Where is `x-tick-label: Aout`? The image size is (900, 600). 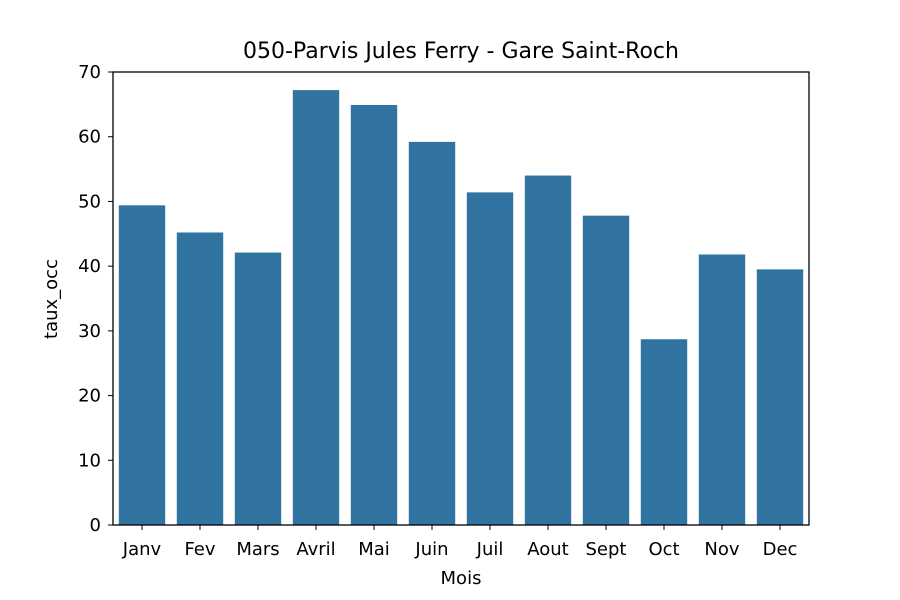
x-tick-label: Aout is located at coordinates (547, 549).